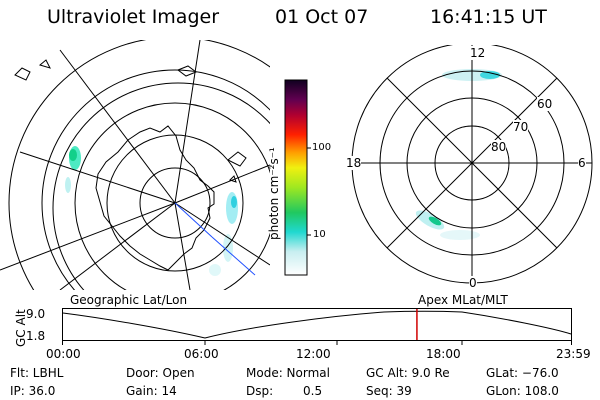 Image resolution: width=600 pixels, height=400 pixels. I want to click on timeline-frame, so click(317, 324).